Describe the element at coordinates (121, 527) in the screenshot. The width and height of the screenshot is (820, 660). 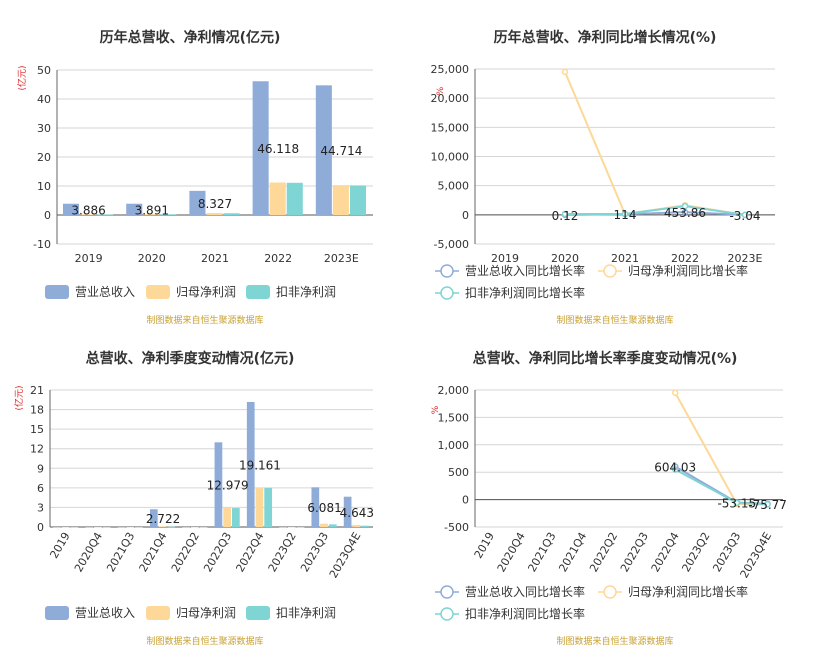
I see `bar-营业总收入-2021Q3` at that location.